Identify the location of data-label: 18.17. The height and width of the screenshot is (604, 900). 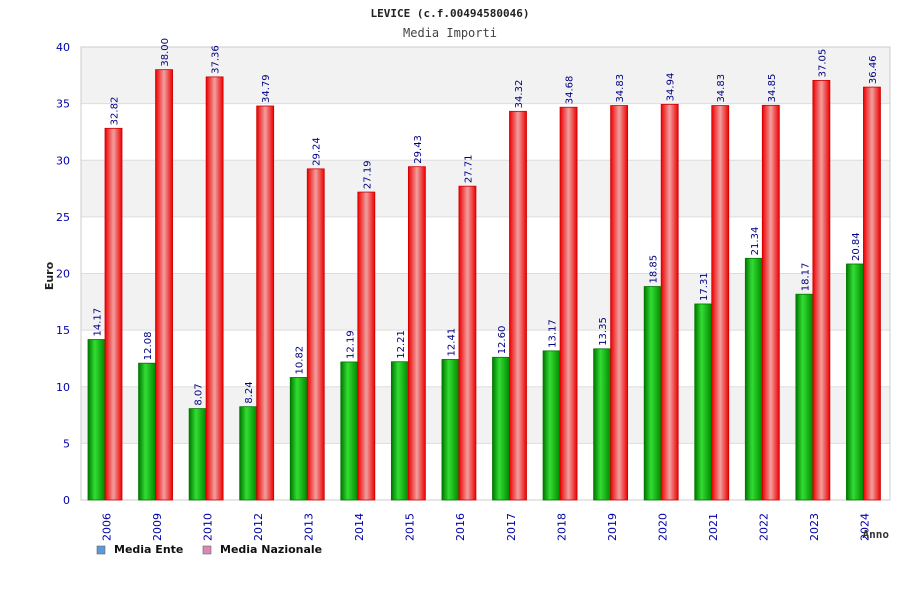
(805, 277).